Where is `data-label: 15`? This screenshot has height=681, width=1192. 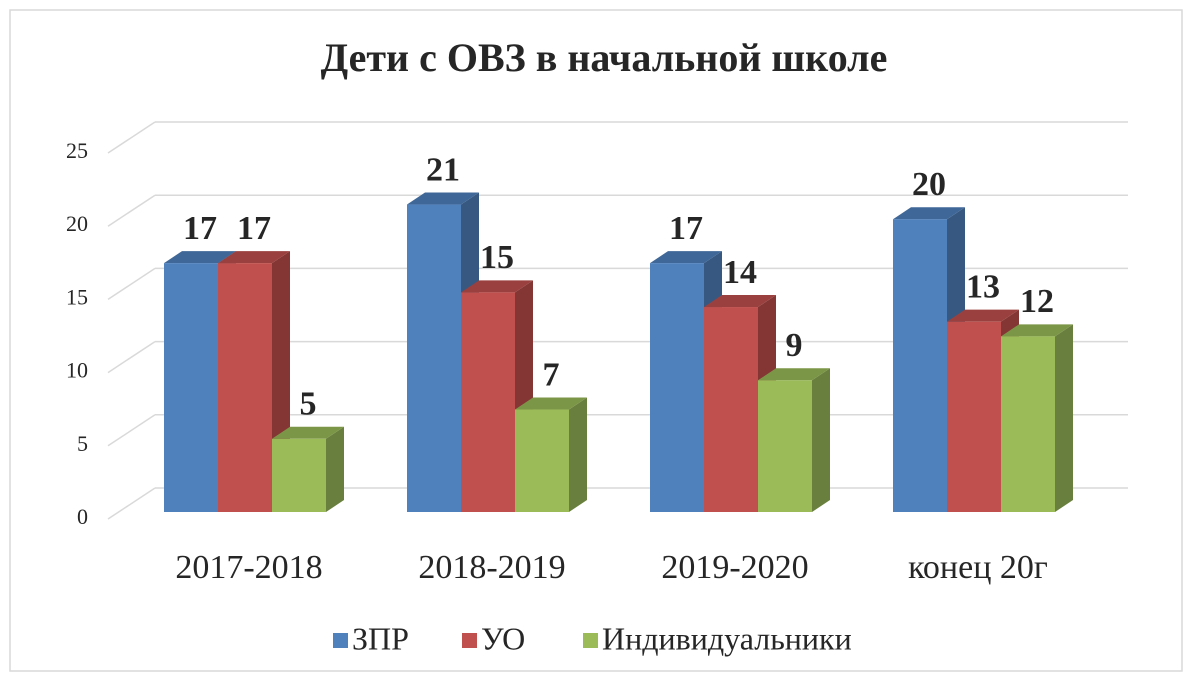 data-label: 15 is located at coordinates (497, 257).